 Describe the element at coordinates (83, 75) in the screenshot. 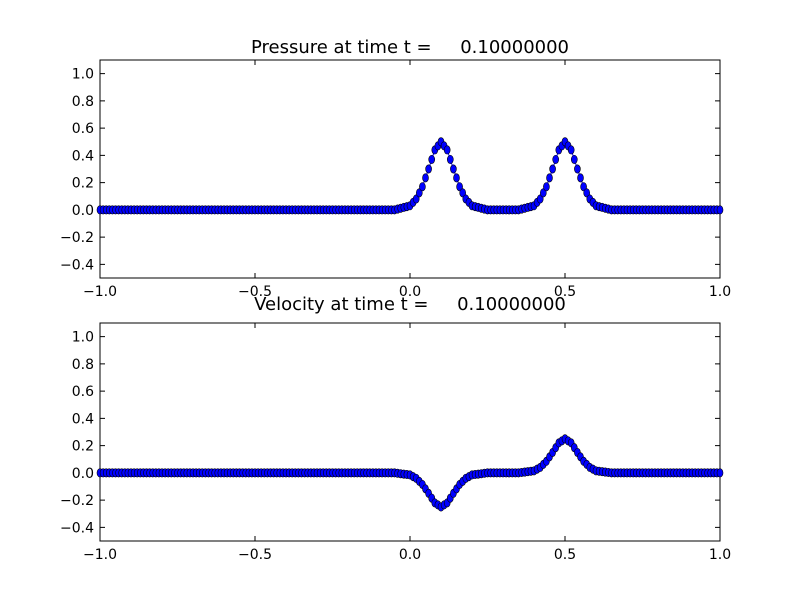

I see `pressure-ytick-label: 1.0` at that location.